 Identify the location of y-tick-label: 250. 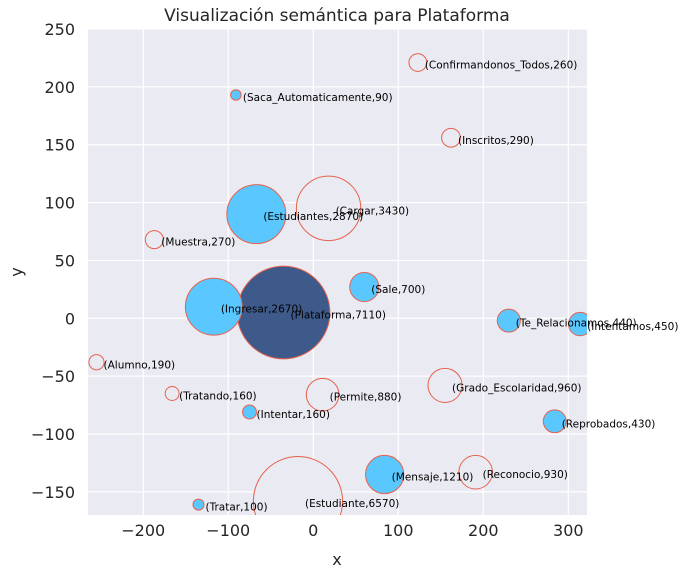
(59, 29).